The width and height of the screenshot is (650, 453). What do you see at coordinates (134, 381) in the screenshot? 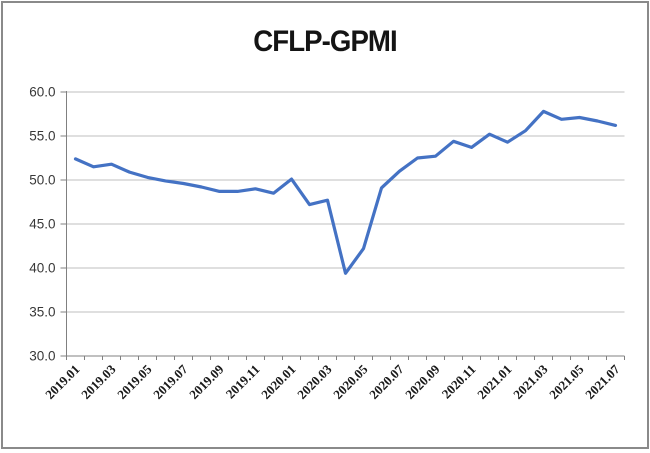
I see `x-tick-label: 2019.05` at bounding box center [134, 381].